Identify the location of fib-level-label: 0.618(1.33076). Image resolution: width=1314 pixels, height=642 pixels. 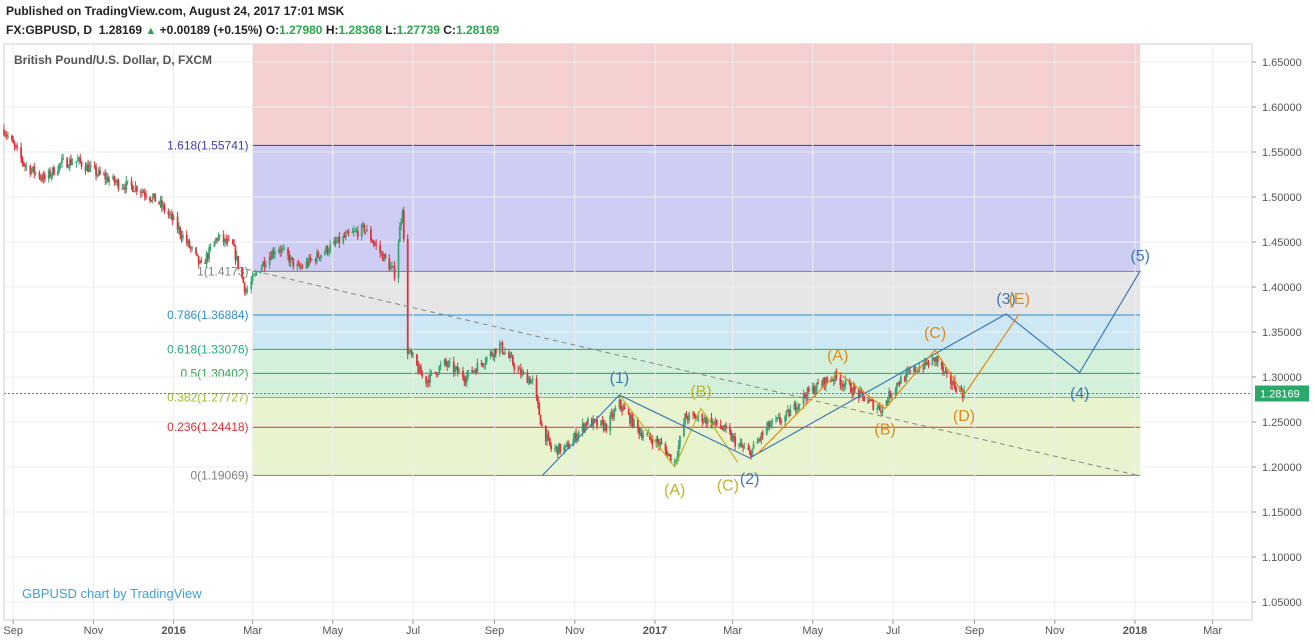
(207, 349).